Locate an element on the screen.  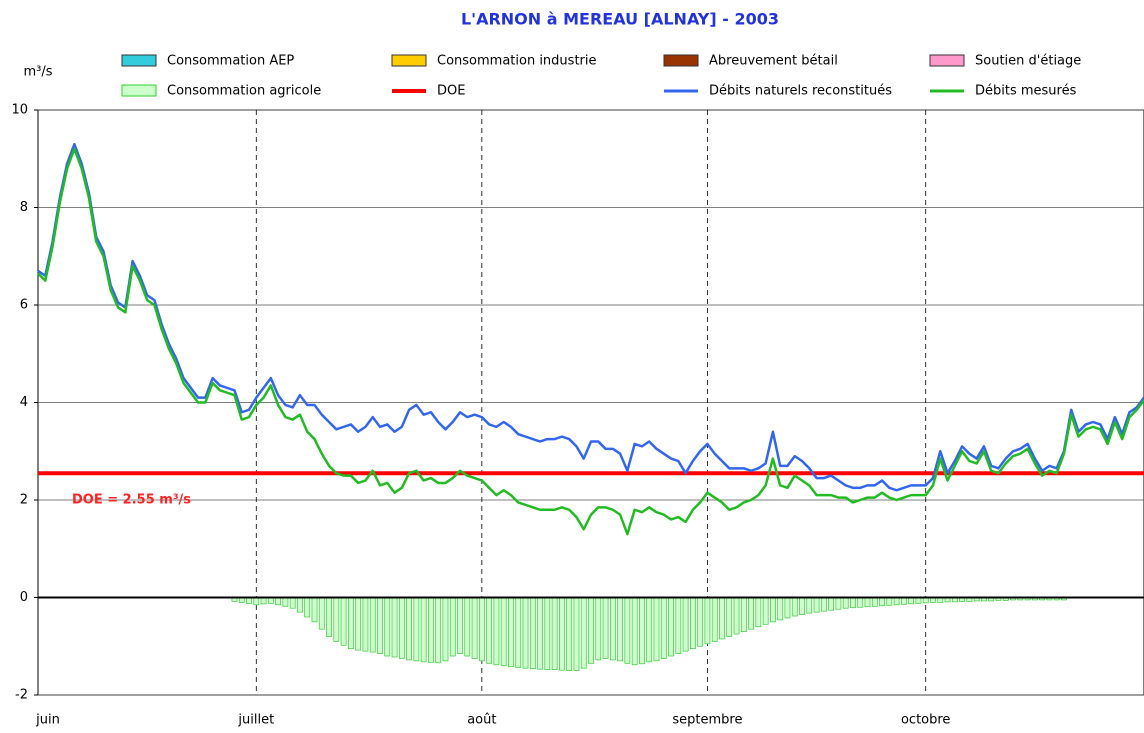
legend-label: Abreuvement bétail is located at coordinates (773, 61).